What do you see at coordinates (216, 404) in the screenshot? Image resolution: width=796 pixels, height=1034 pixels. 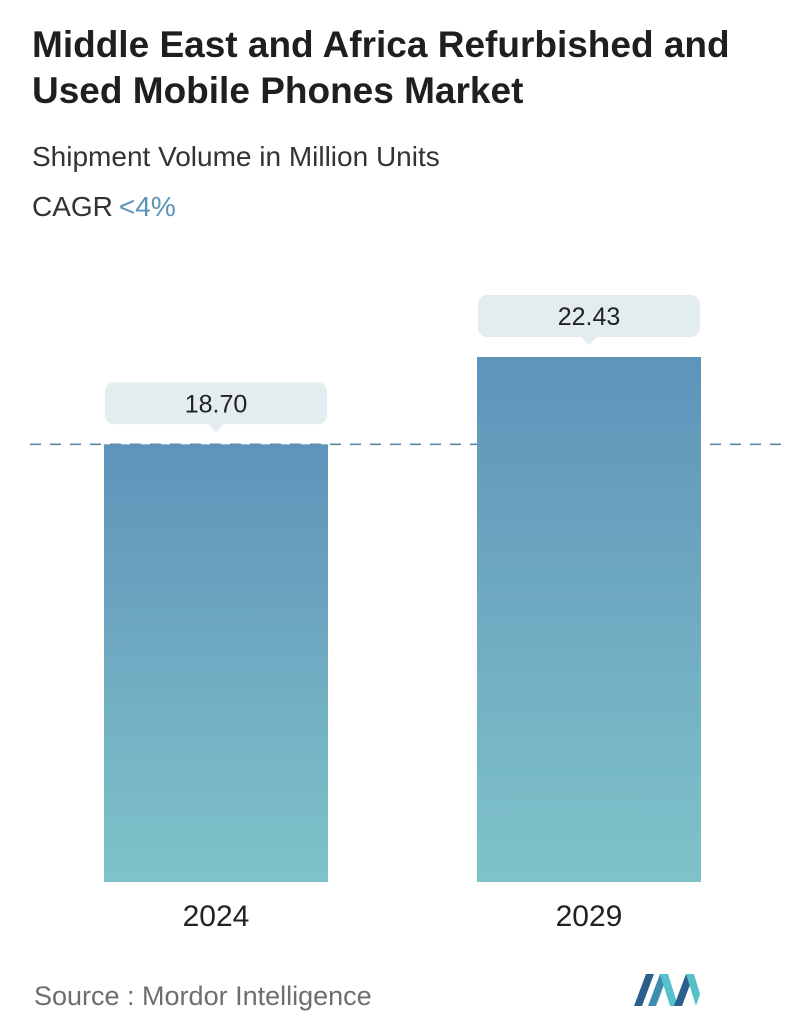 I see `data-label-text: 18.70` at bounding box center [216, 404].